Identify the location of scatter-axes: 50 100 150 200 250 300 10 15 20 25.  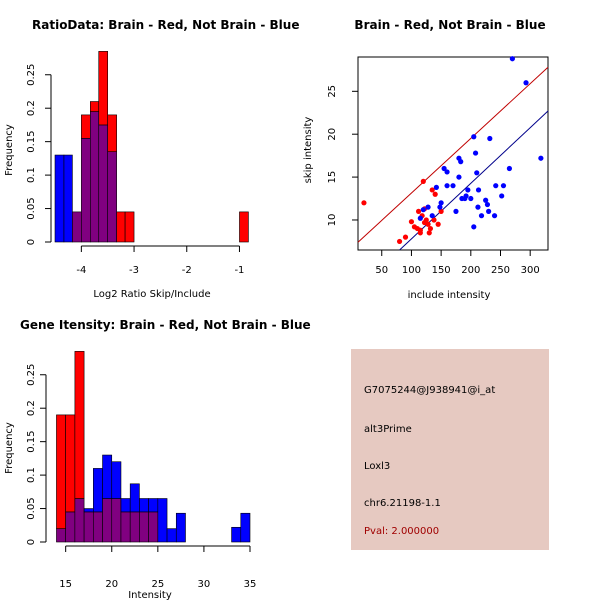
(433, 180).